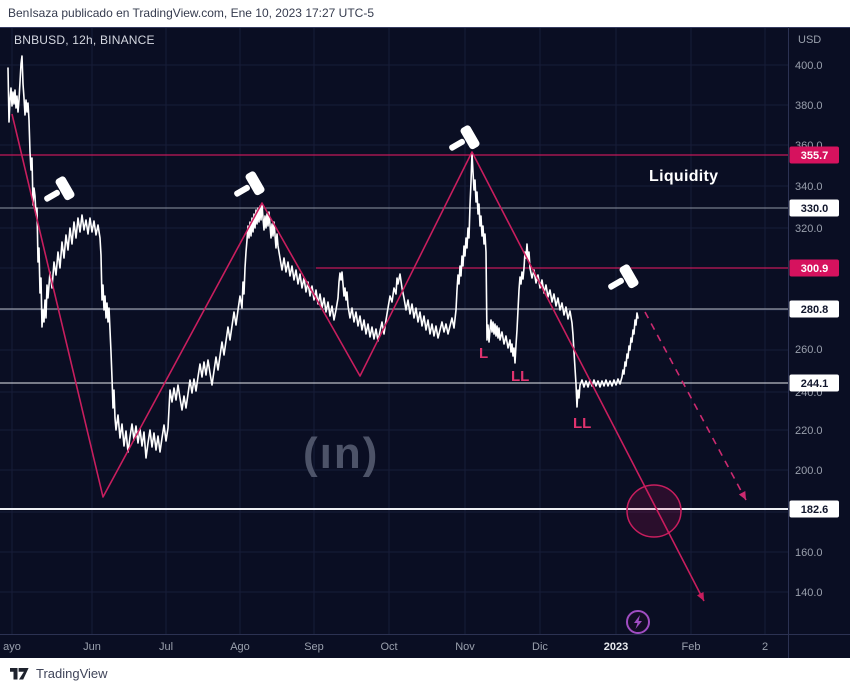  Describe the element at coordinates (809, 471) in the screenshot. I see `y-axis-tick: 200.0` at that location.